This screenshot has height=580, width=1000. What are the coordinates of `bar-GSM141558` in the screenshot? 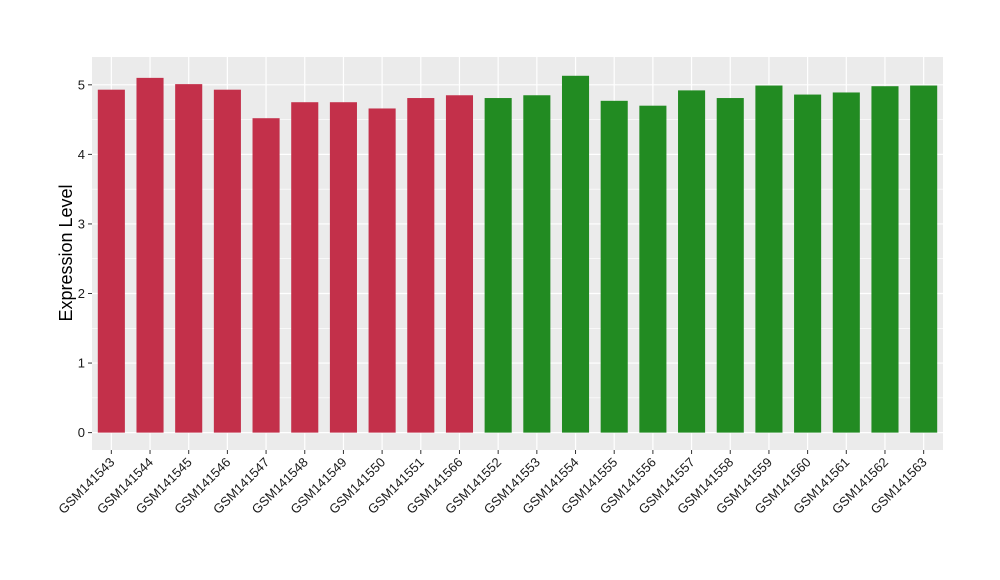 It's located at (730, 265).